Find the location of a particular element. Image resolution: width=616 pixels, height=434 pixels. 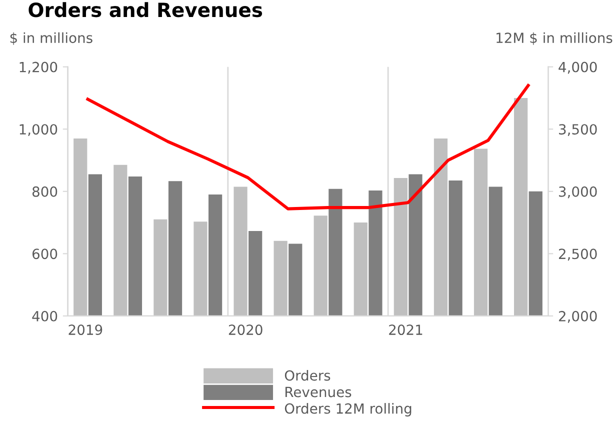

y2-tick-label: 4,000 is located at coordinates (577, 68).